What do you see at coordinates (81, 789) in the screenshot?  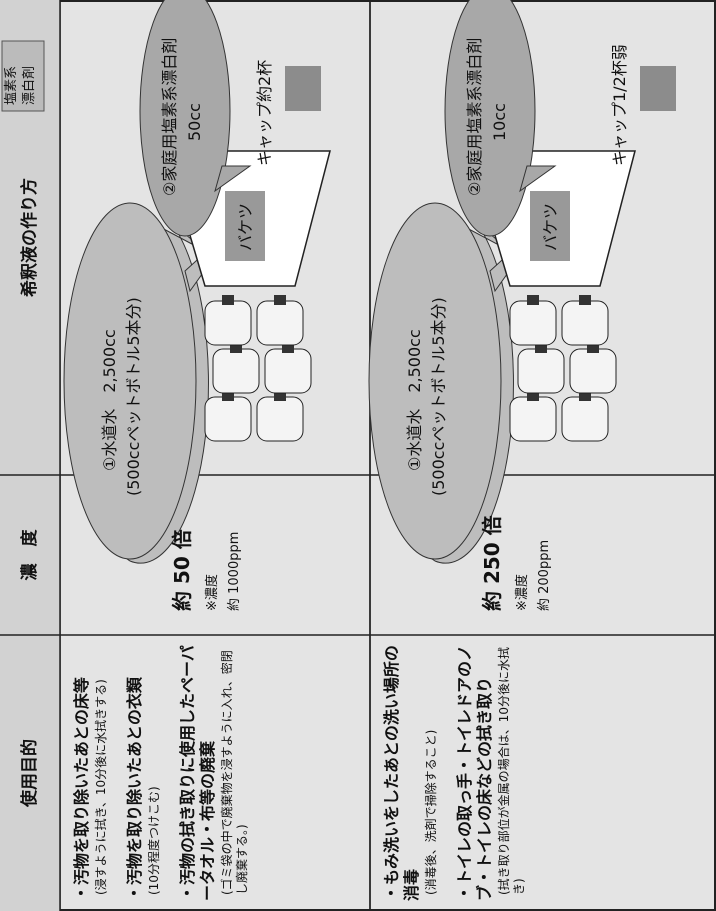 I see `purpose-title: ・汚物を取り除いたあとの床等` at bounding box center [81, 789].